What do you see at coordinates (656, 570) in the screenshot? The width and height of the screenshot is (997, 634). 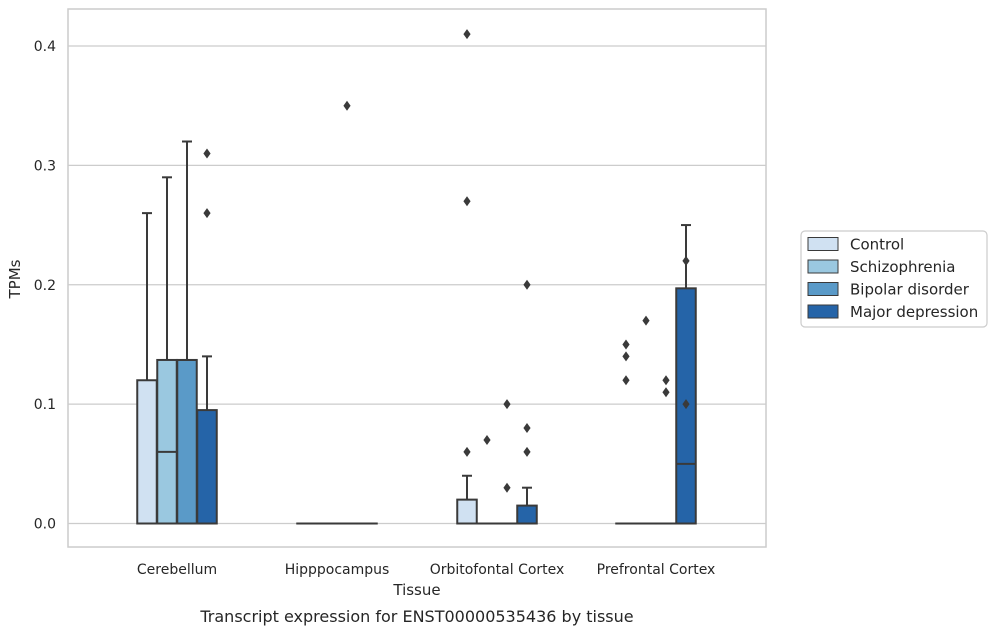 I see `x-tick-label: Prefrontal Cortex` at bounding box center [656, 570].